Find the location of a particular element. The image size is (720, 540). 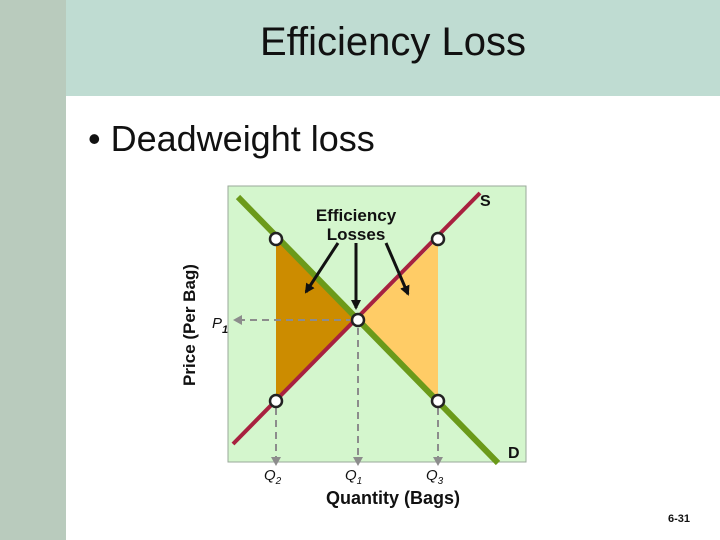

annotation-line-1: Efficiency is located at coordinates (356, 215).